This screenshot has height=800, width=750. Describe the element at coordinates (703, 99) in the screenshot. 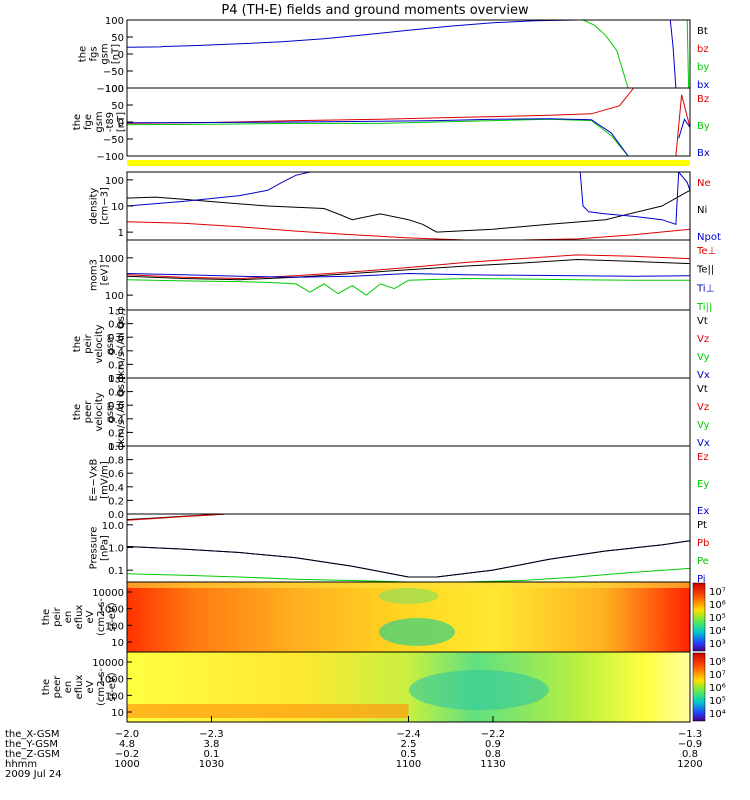

I see `legend-entry: Bz` at that location.